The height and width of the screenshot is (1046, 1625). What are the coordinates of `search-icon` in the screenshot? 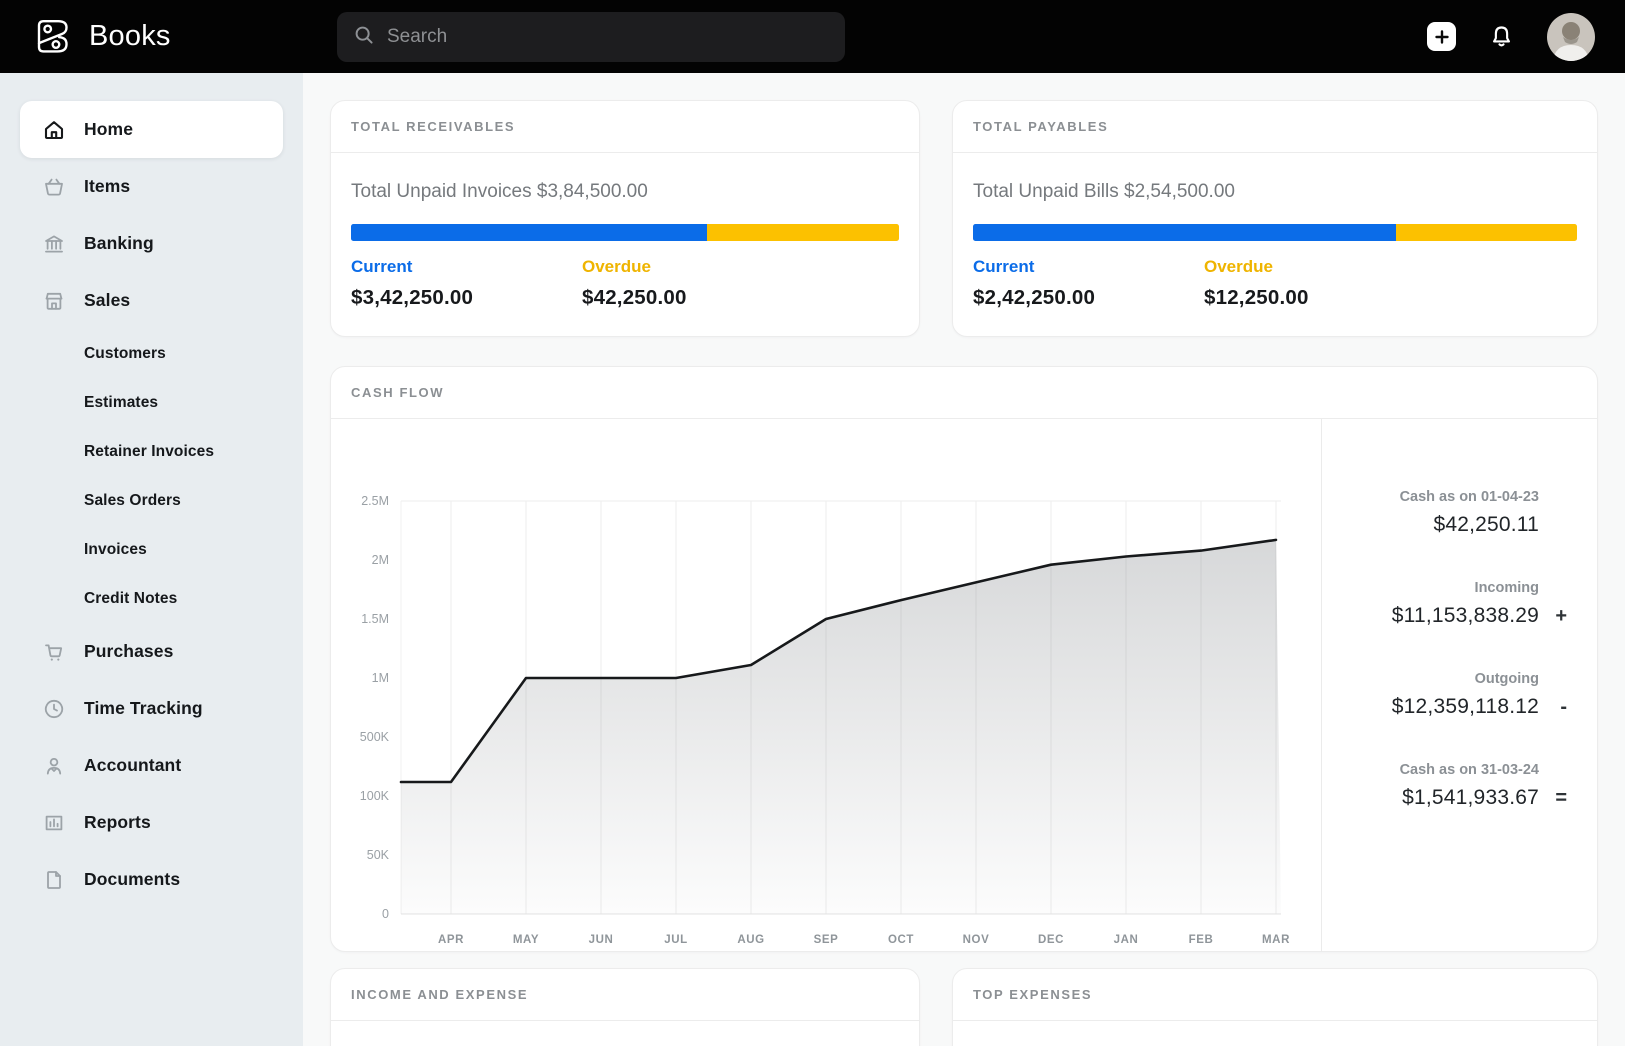 It's located at (364, 37).